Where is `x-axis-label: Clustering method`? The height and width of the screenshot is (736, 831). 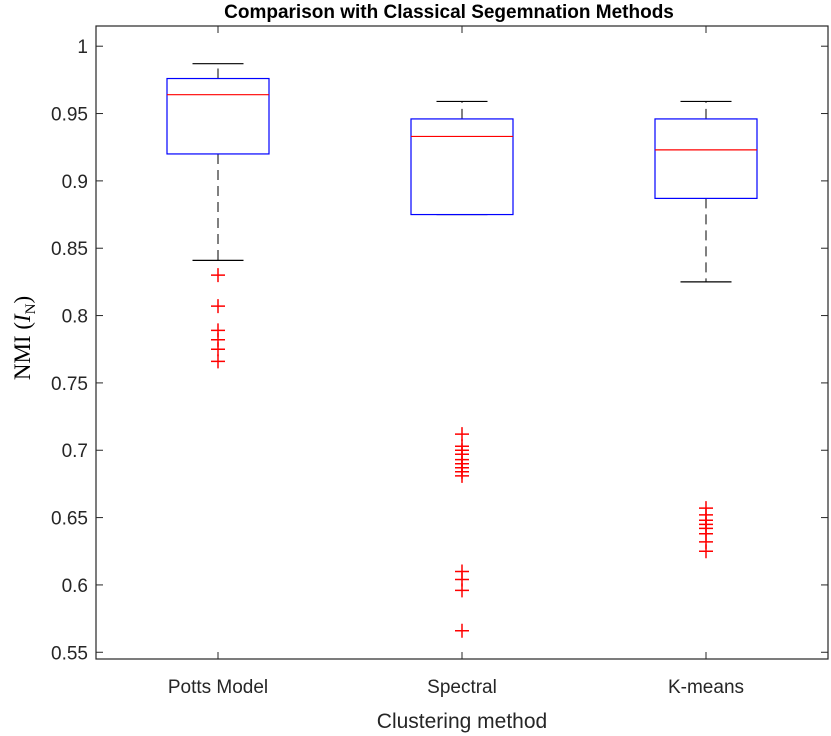
x-axis-label: Clustering method is located at coordinates (462, 721).